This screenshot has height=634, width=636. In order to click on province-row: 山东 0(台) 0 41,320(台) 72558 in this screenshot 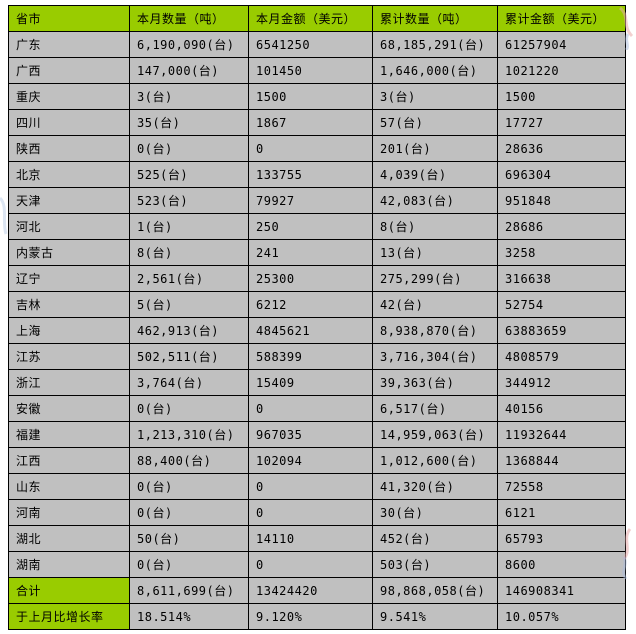, I will do `click(317, 486)`.